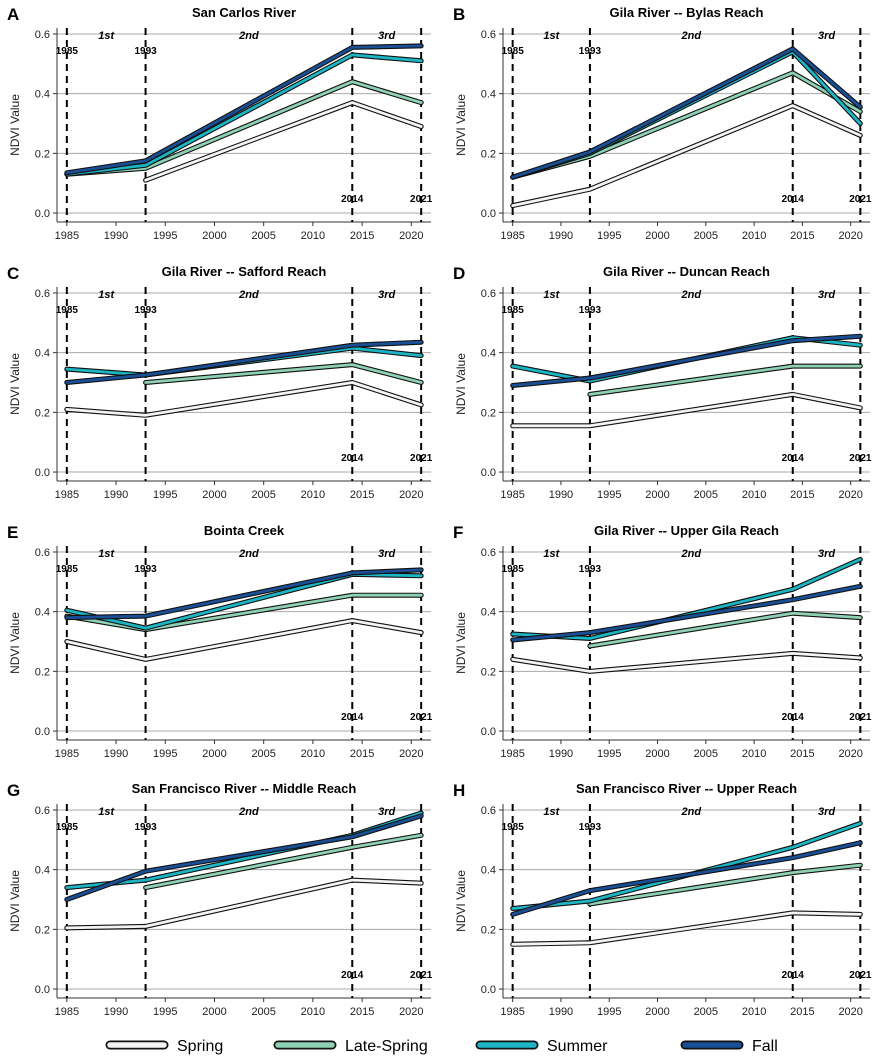 The width and height of the screenshot is (879, 1063). Describe the element at coordinates (13, 790) in the screenshot. I see `panel-letter: G` at that location.